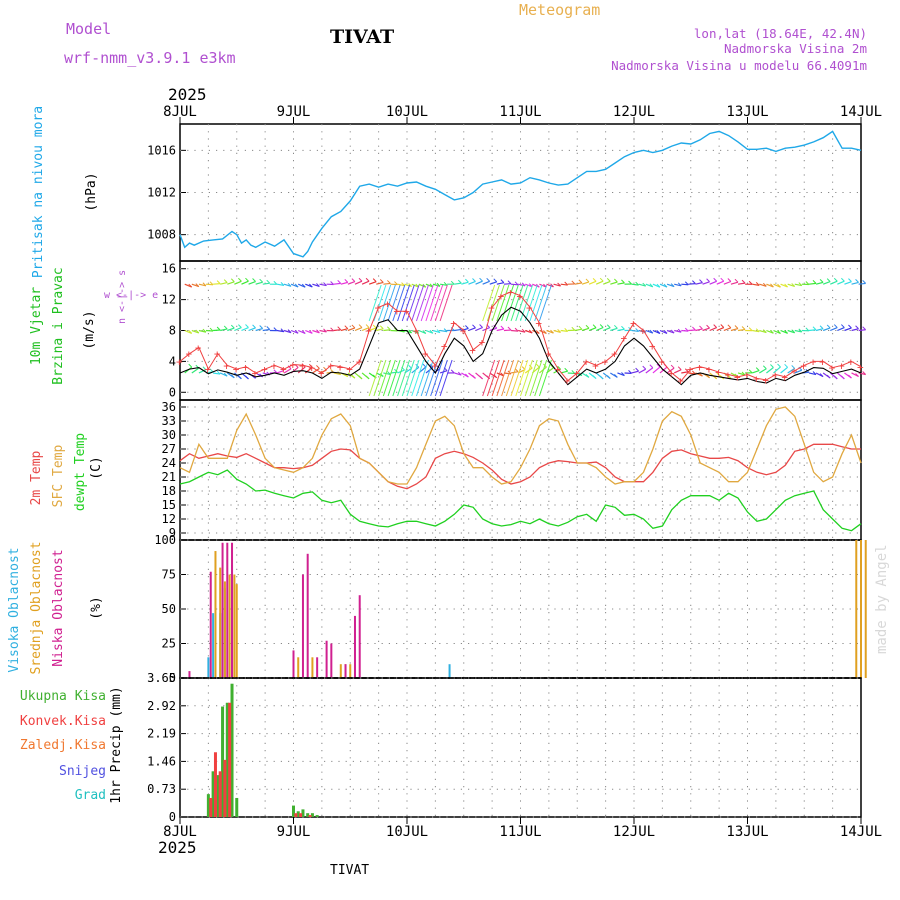 Image resolution: width=900 pixels, height=900 pixels. I want to click on lonlat-label: lon,lat (18.64E, 42.4N), so click(780, 33).